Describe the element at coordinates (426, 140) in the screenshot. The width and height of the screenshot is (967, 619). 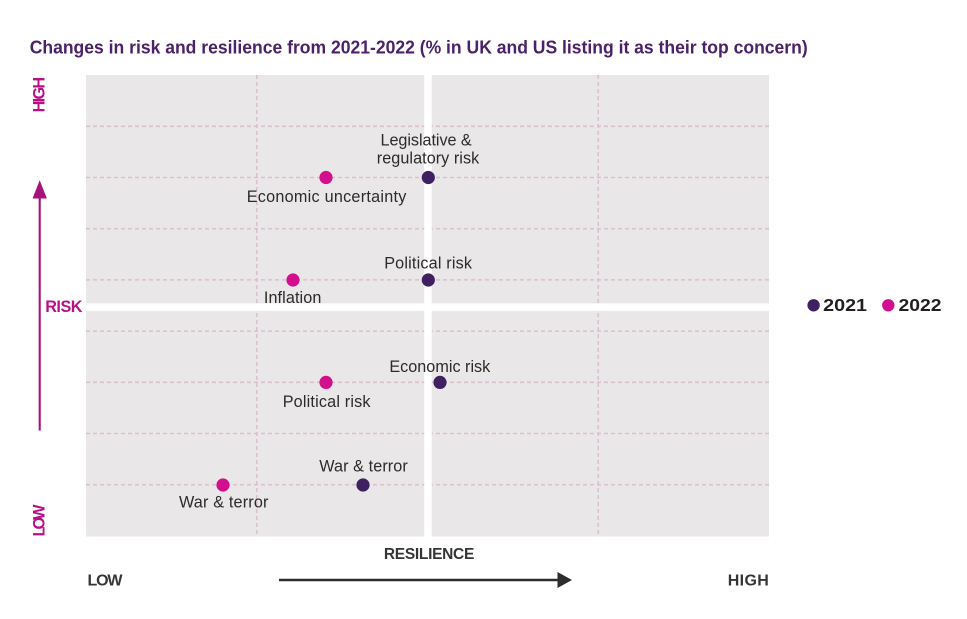
I see `svg-text: Legislative &` at that location.